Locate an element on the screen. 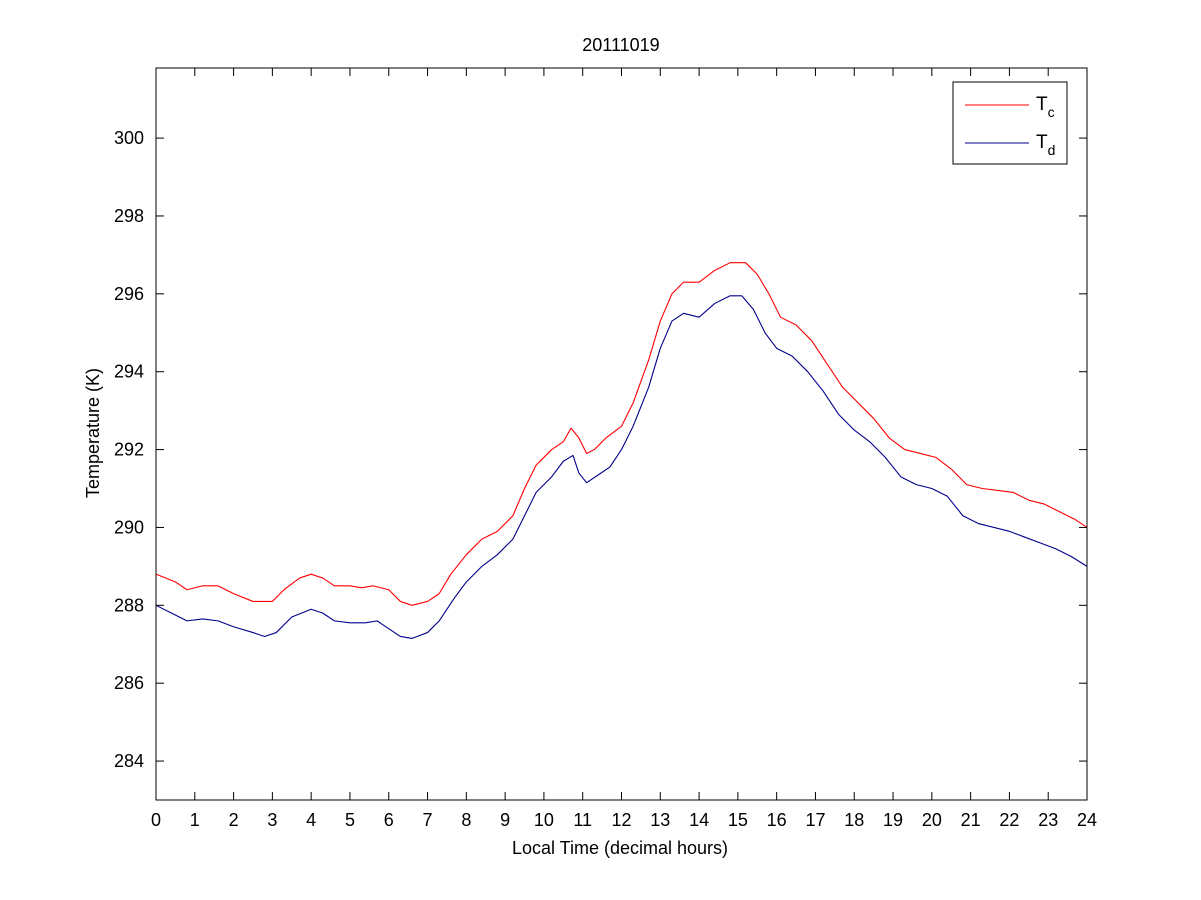  x-tick-label: 12 is located at coordinates (621, 820).